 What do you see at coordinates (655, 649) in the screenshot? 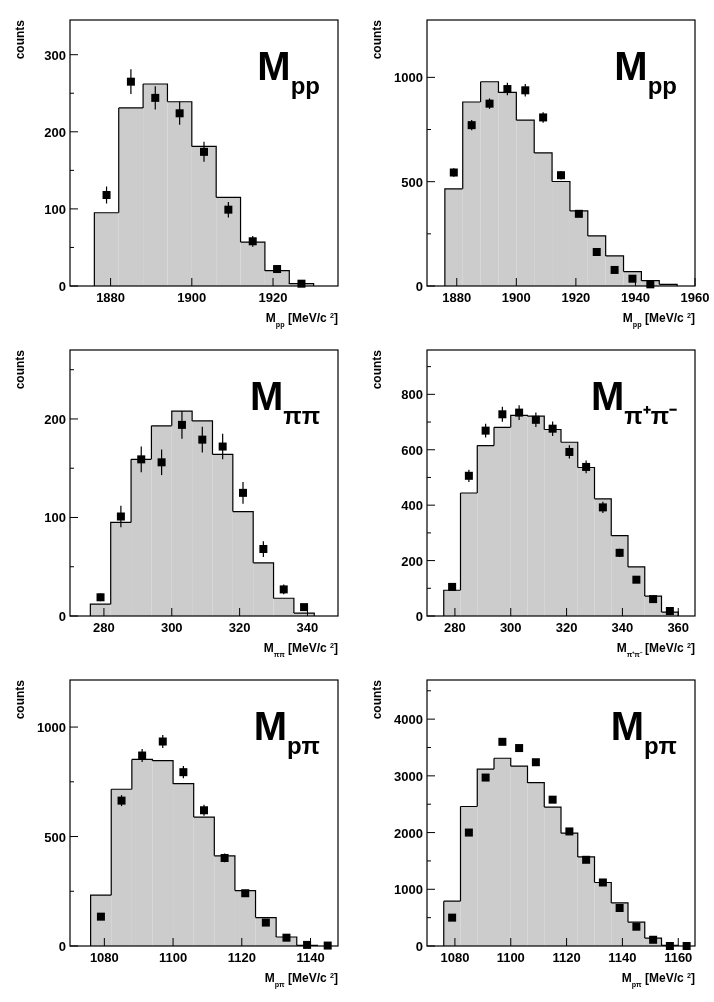
I see `x-axis-title: M$_{π⁺π⁻}$ [MeV/c $^{2}$]` at bounding box center [655, 649].